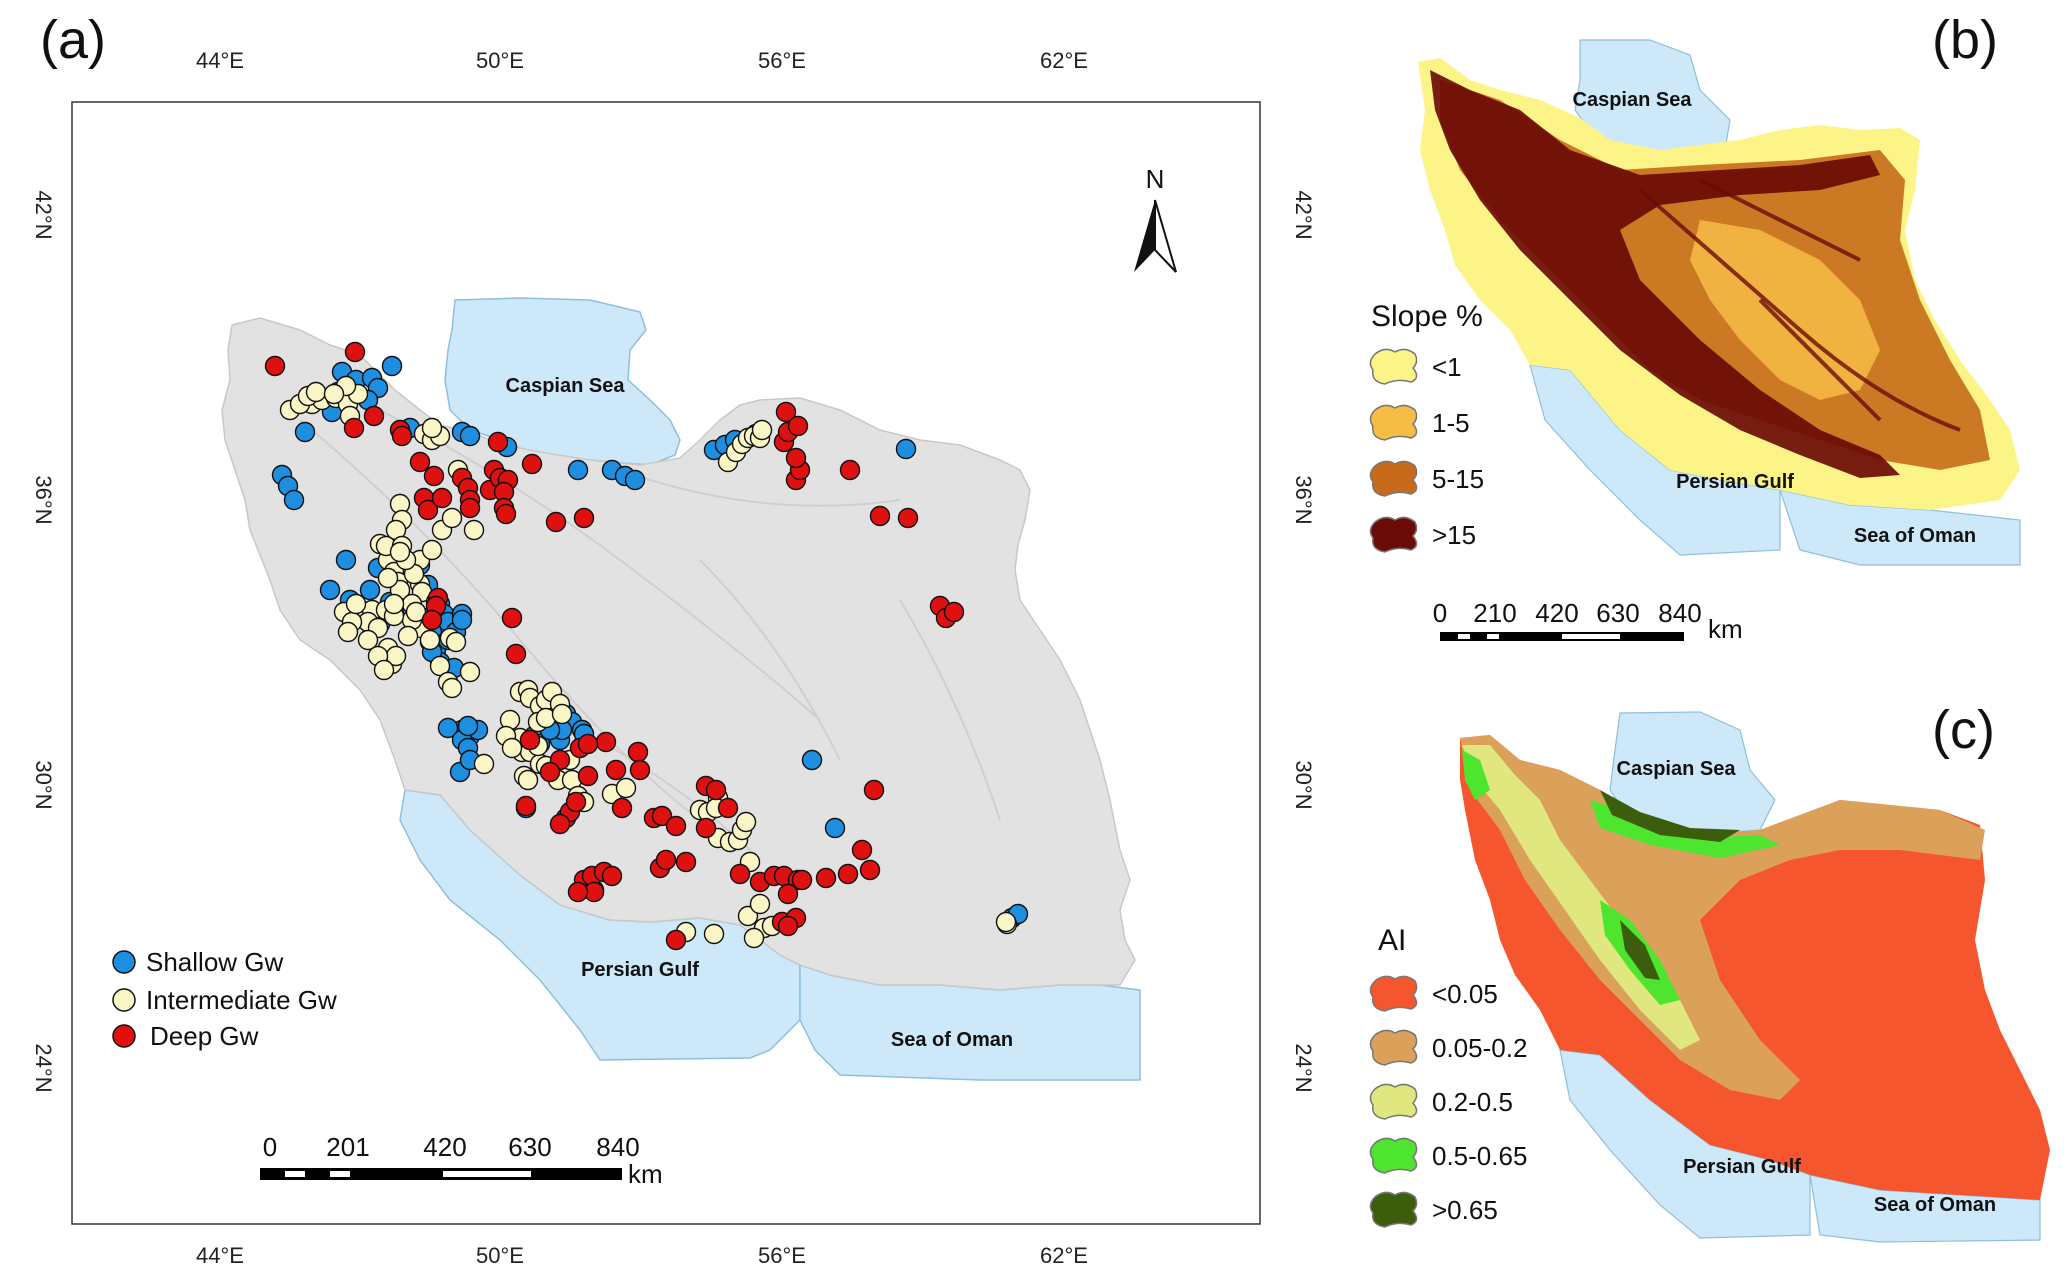 This screenshot has height=1283, width=2067. Describe the element at coordinates (43, 641) in the screenshot. I see `lat-ticks-left: 42°N 36°N 30°N 24°N` at that location.